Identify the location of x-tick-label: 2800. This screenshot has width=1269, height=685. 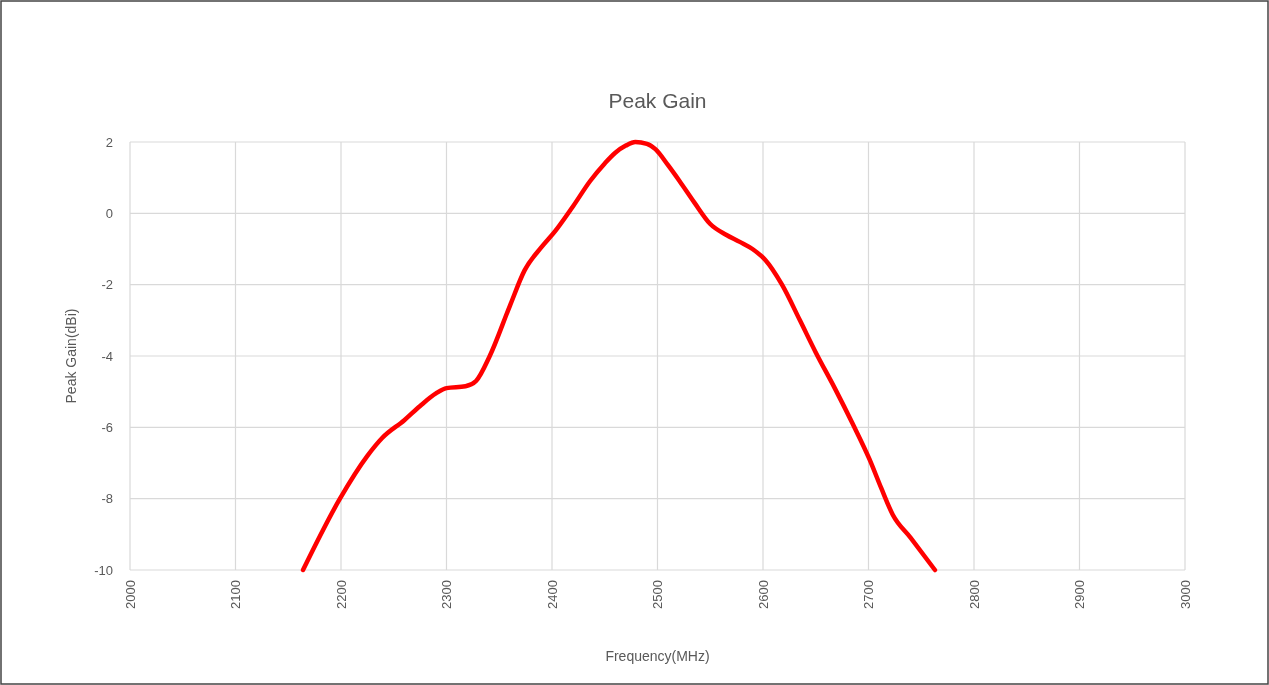
(974, 594).